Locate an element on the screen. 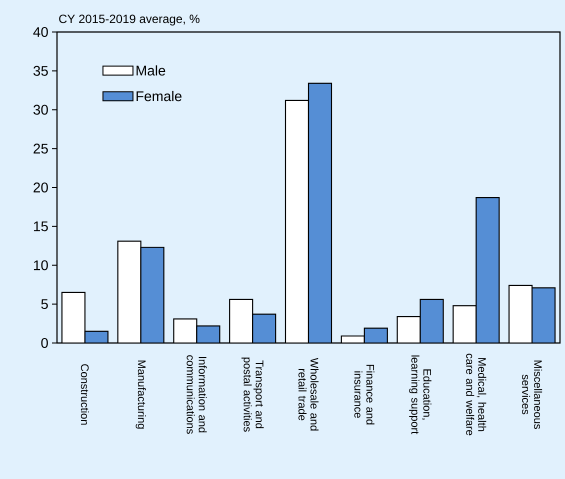 The image size is (565, 479). y-tick-label: 15 is located at coordinates (41, 226).